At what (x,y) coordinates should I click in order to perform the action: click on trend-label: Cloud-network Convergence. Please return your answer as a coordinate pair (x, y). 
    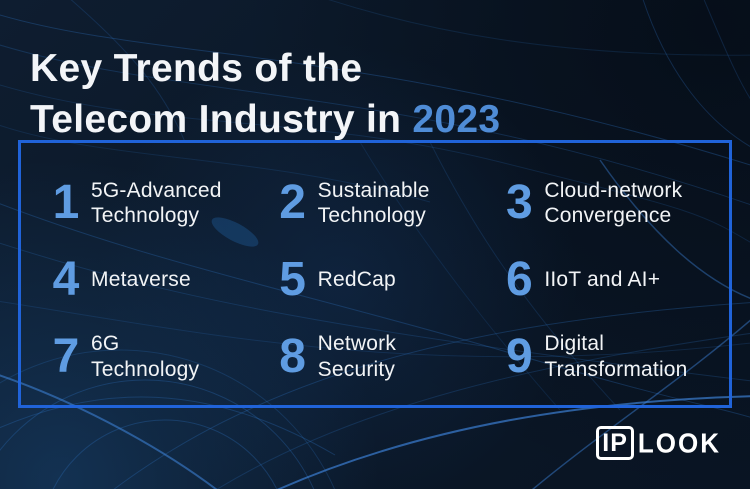
    Looking at the image, I should click on (613, 203).